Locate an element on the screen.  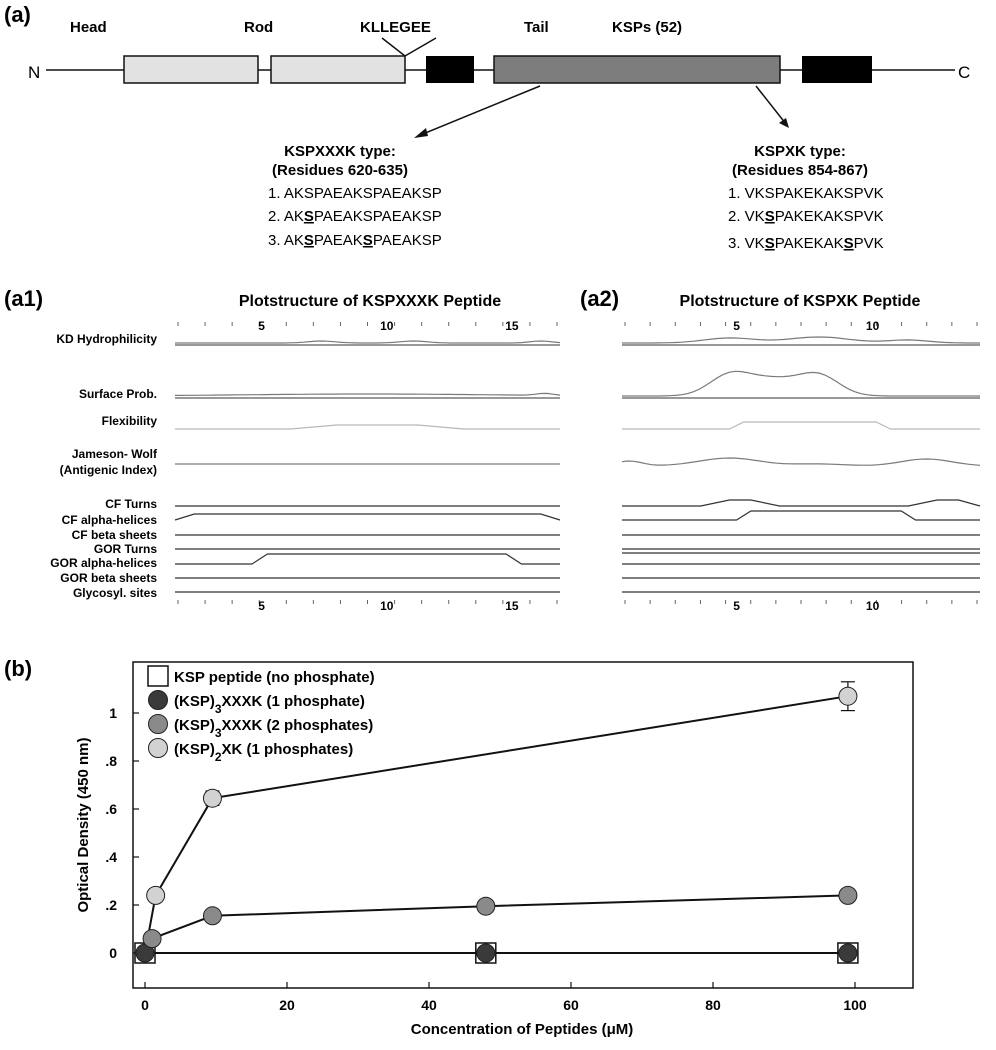
kspxk-sequence-2: 2. VKSPAKEKAKSPVK is located at coordinates (806, 216).